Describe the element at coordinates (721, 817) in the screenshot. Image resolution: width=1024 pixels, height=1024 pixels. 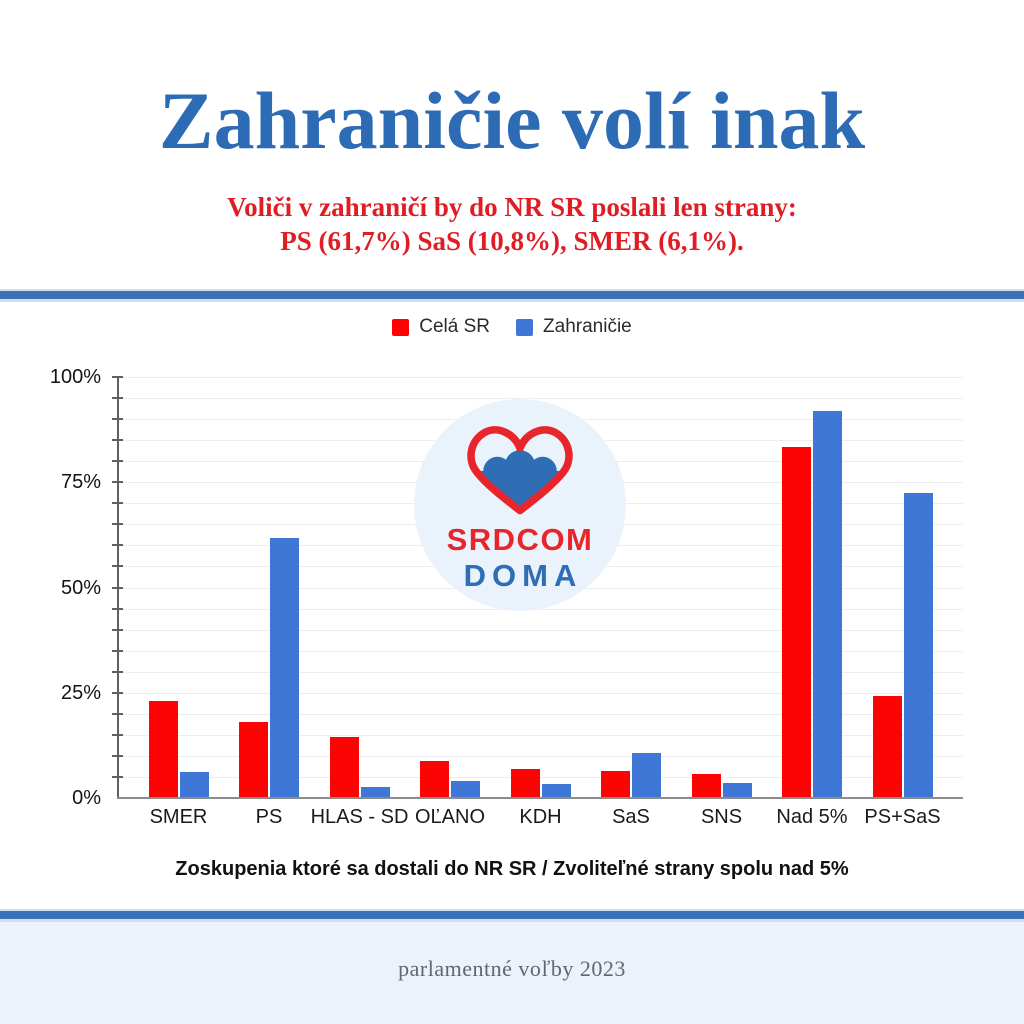
I see `x-label-sns: SNS` at that location.